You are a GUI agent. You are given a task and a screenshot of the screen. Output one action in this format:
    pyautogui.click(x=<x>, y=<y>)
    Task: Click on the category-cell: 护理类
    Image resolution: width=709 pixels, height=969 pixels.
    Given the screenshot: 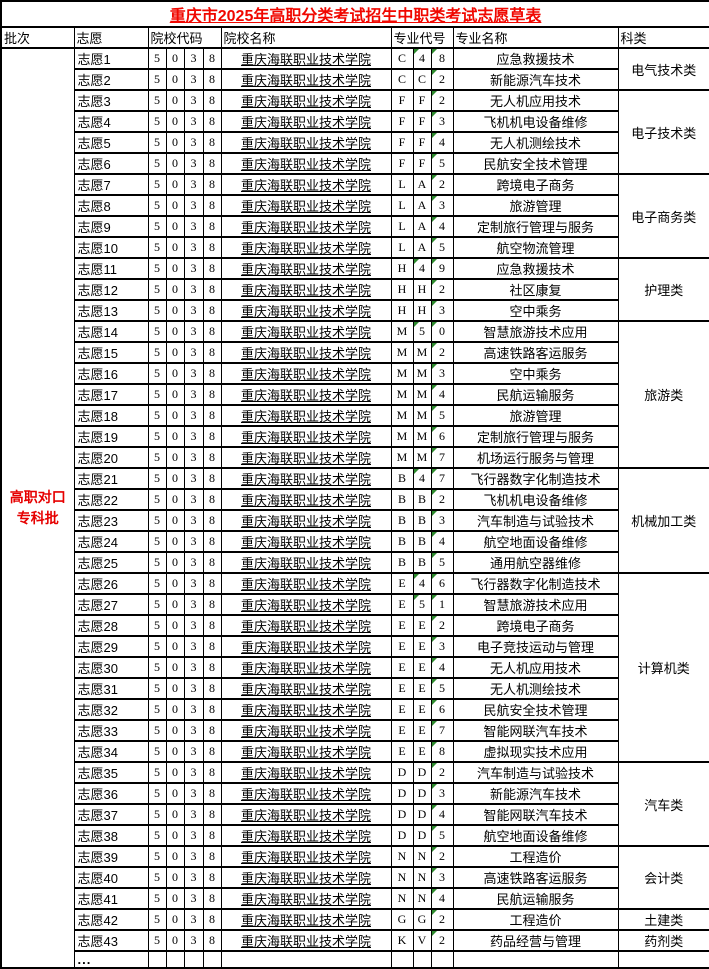 What is the action you would take?
    pyautogui.click(x=663, y=289)
    